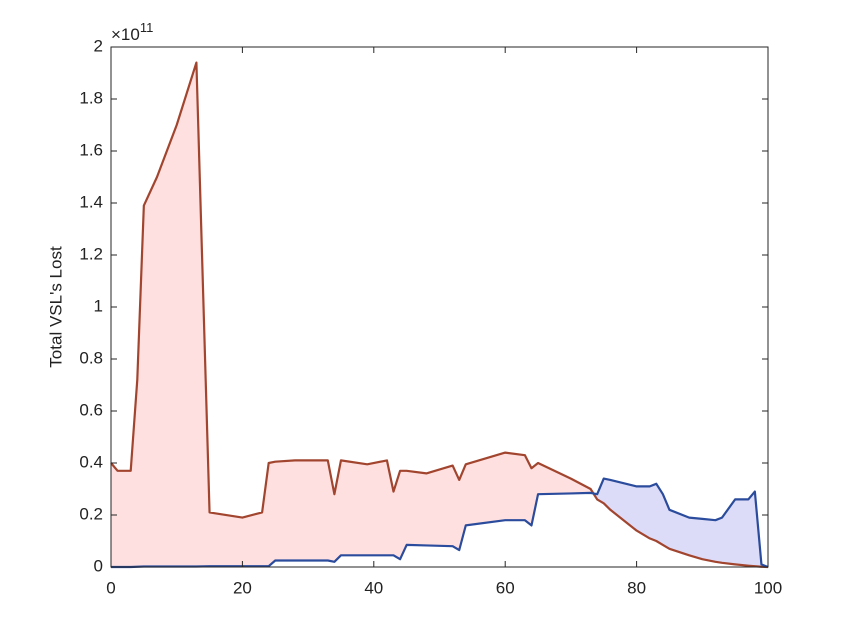 The image size is (850, 637). I want to click on y-tick-label: 0.6, so click(91, 409).